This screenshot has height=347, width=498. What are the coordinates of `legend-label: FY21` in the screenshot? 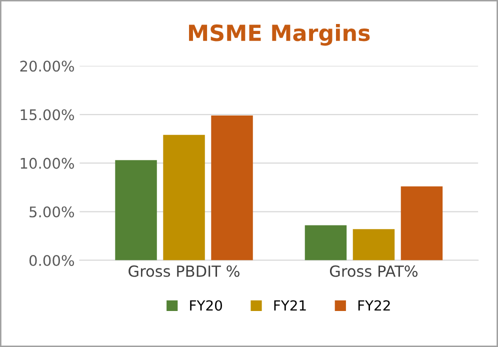 It's located at (290, 305).